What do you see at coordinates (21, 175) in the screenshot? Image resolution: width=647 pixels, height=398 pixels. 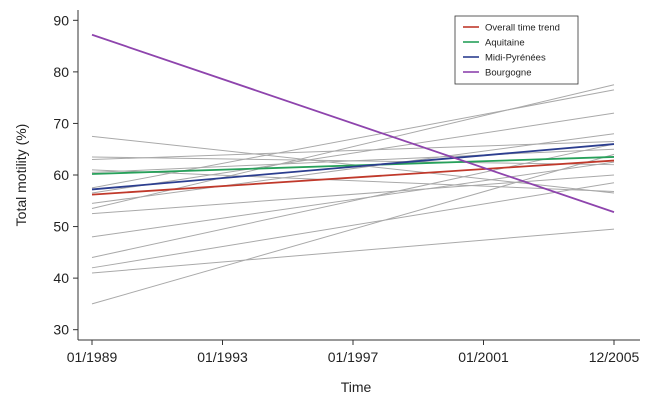 I see `y-axis-title: Total motility (%)` at bounding box center [21, 175].